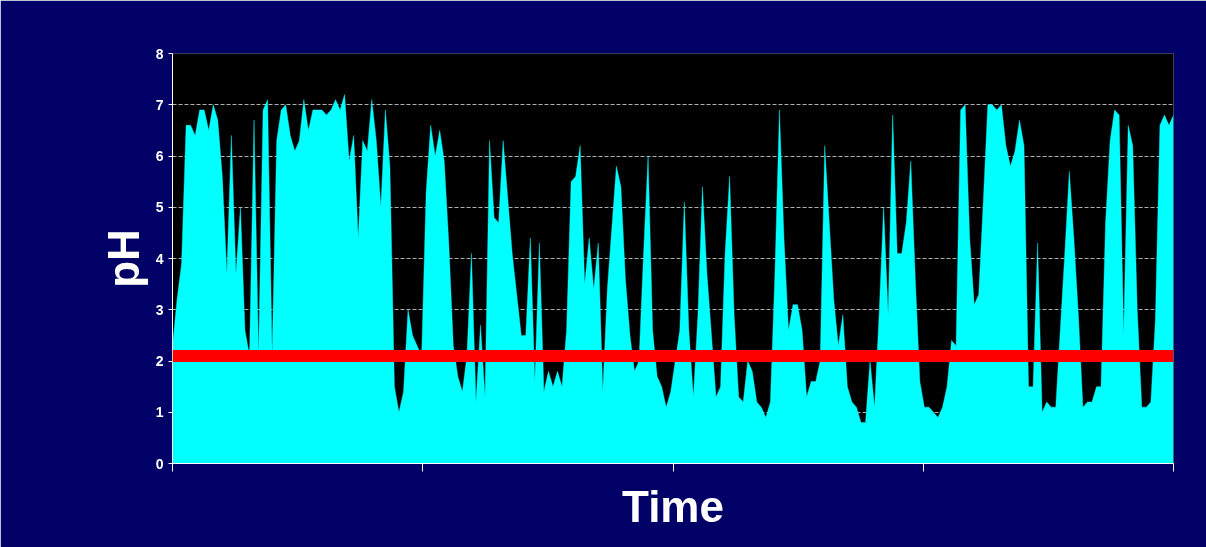  What do you see at coordinates (159, 309) in the screenshot?
I see `y-tick-label: 3` at bounding box center [159, 309].